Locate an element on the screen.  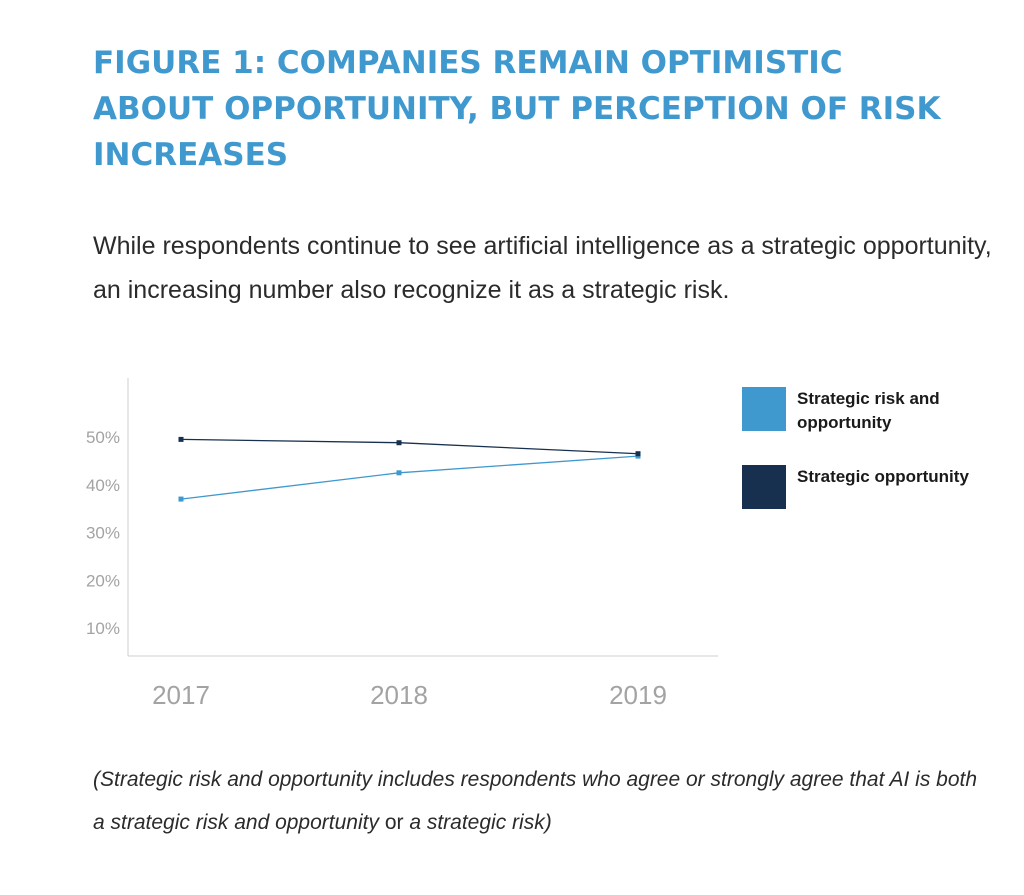
y-tick-label: 30% is located at coordinates (103, 533).